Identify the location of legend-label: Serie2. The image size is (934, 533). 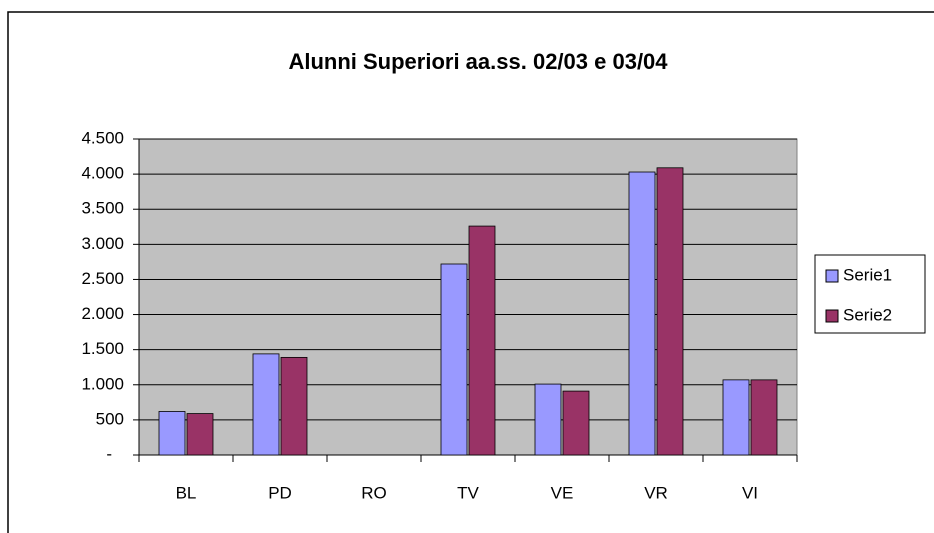
(867, 314).